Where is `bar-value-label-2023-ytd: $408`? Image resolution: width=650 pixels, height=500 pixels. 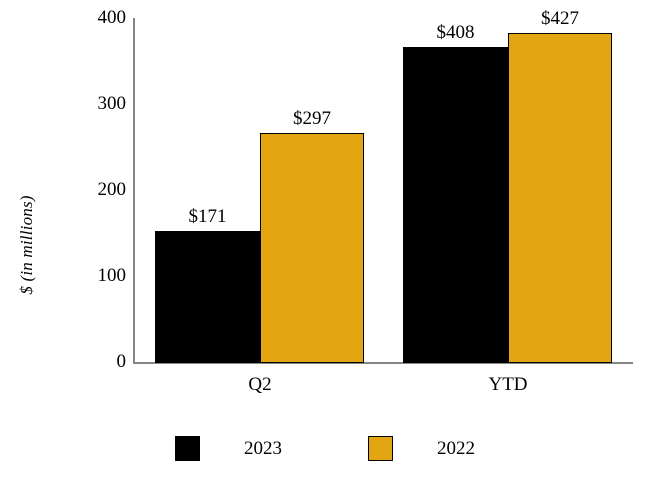 bar-value-label-2023-ytd: $408 is located at coordinates (455, 32).